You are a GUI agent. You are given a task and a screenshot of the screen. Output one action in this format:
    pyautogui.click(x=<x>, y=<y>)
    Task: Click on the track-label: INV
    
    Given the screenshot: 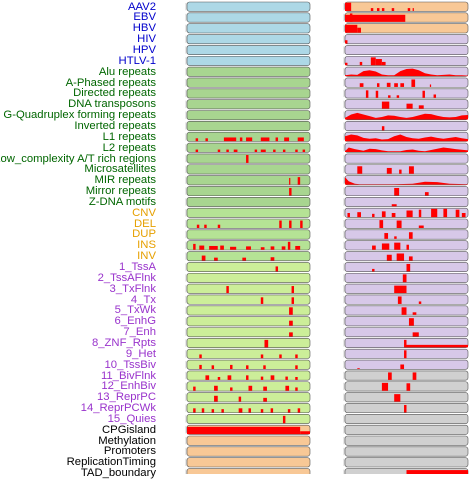 What is the action you would take?
    pyautogui.click(x=146, y=256)
    